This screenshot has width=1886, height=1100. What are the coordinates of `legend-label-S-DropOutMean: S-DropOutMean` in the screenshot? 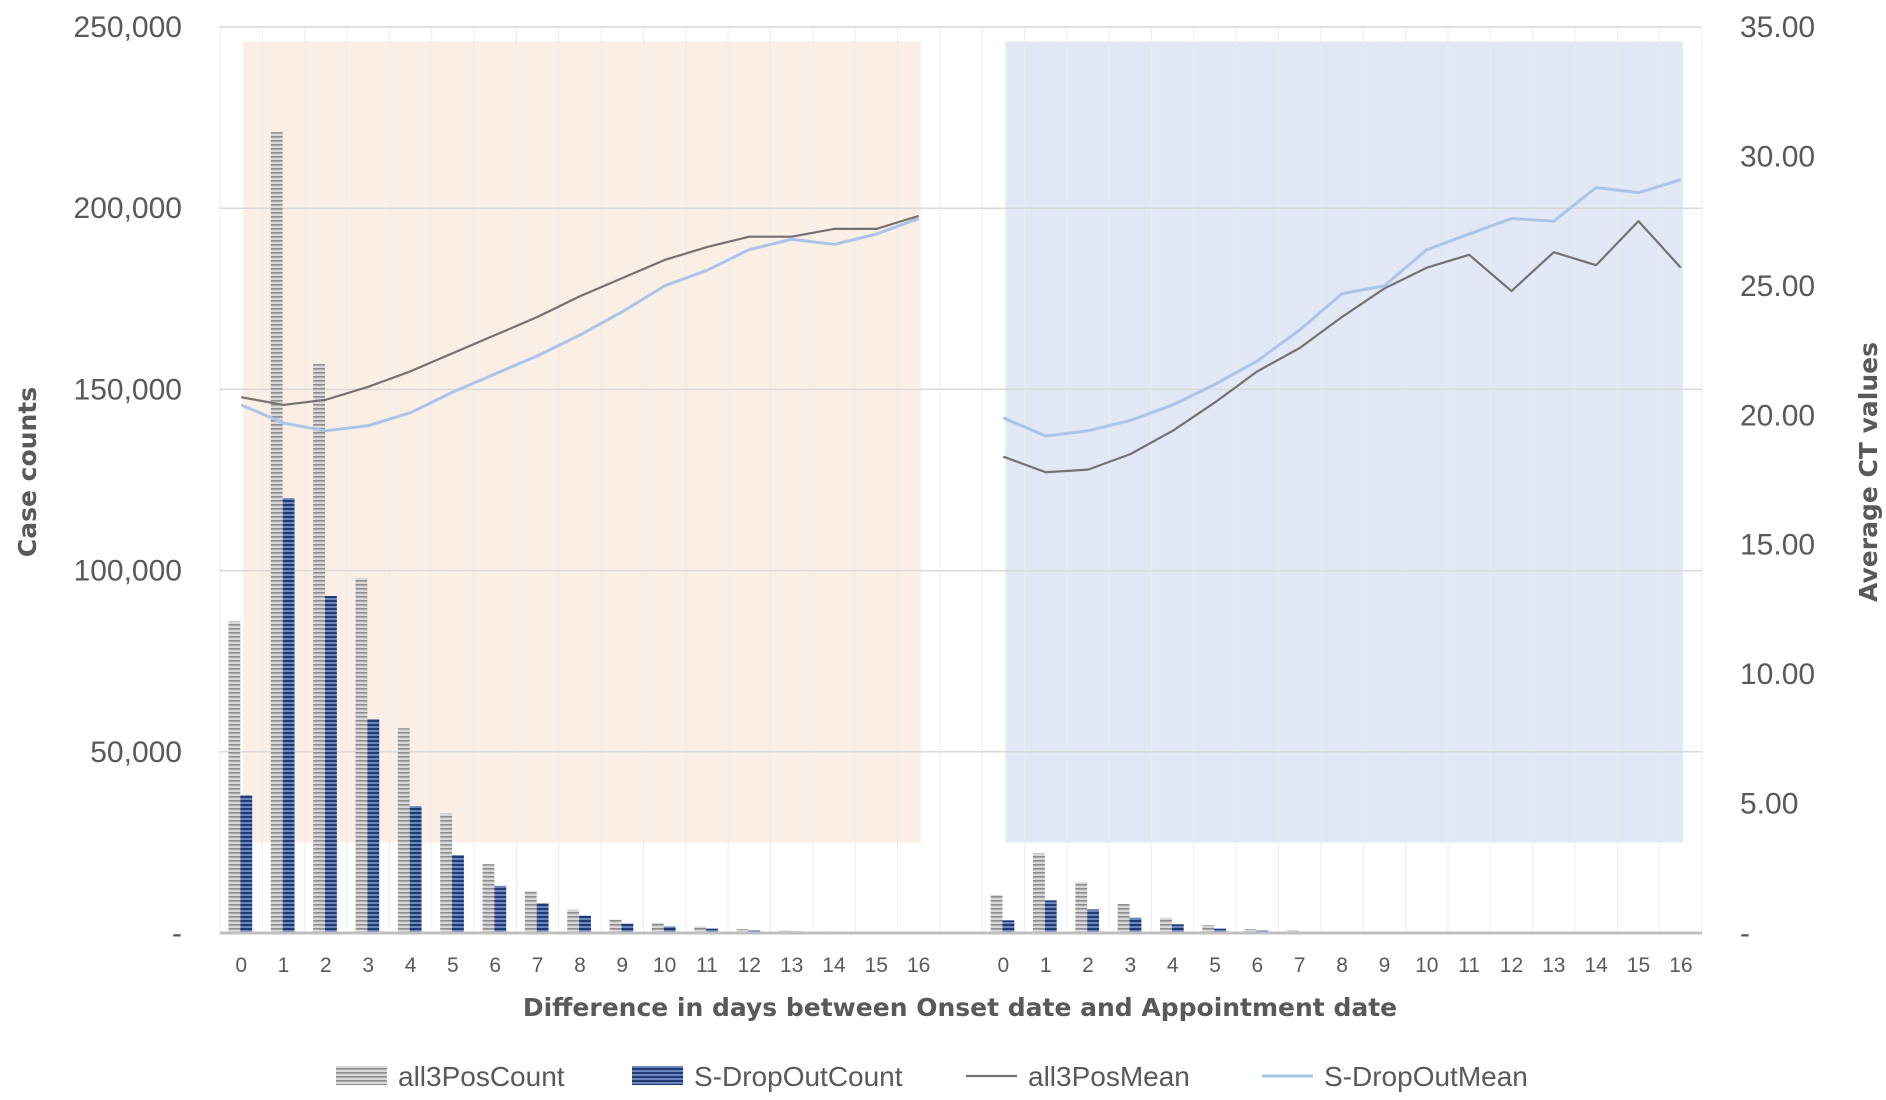 It's located at (1426, 1076).